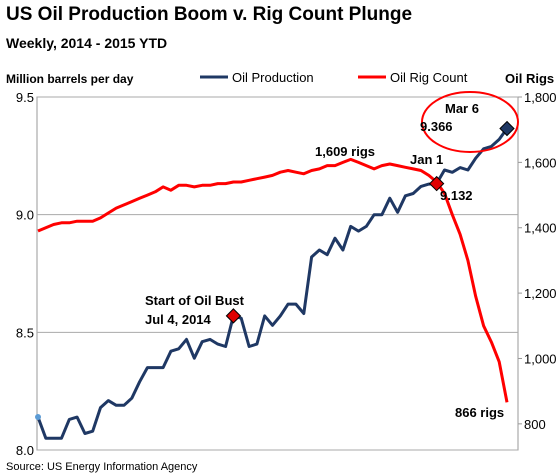 This screenshot has width=558, height=475. I want to click on y-tick-label: 9.0, so click(25, 215).